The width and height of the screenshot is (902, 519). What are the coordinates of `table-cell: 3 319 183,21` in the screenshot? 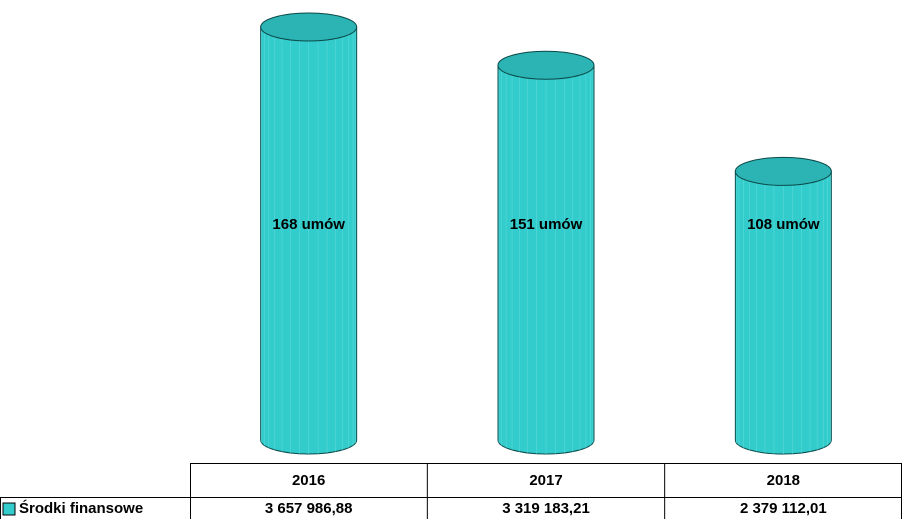 It's located at (546, 508).